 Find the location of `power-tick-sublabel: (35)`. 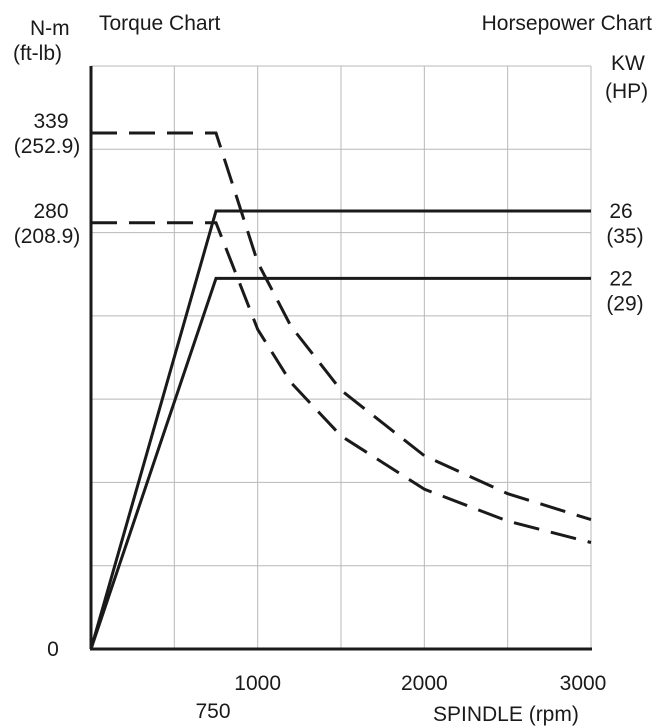

power-tick-sublabel: (35) is located at coordinates (624, 236).